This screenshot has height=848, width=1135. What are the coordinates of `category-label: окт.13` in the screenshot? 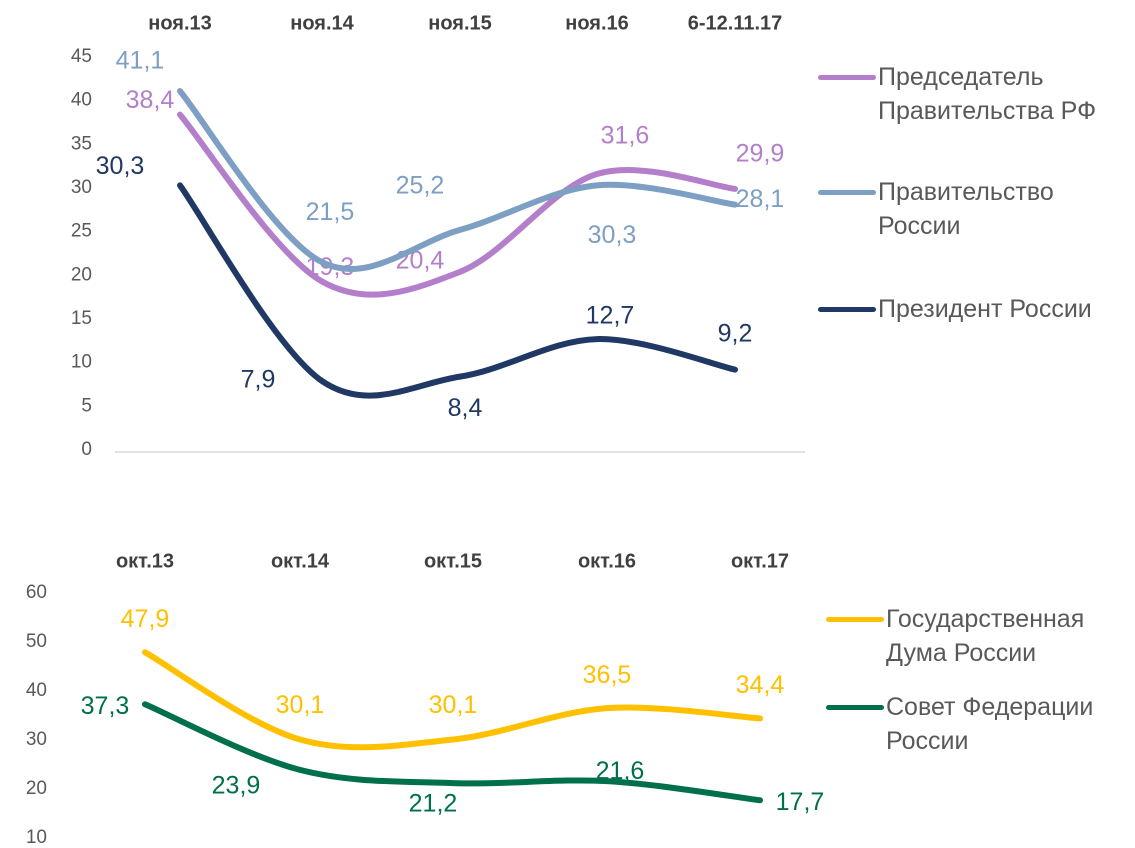 It's located at (145, 561).